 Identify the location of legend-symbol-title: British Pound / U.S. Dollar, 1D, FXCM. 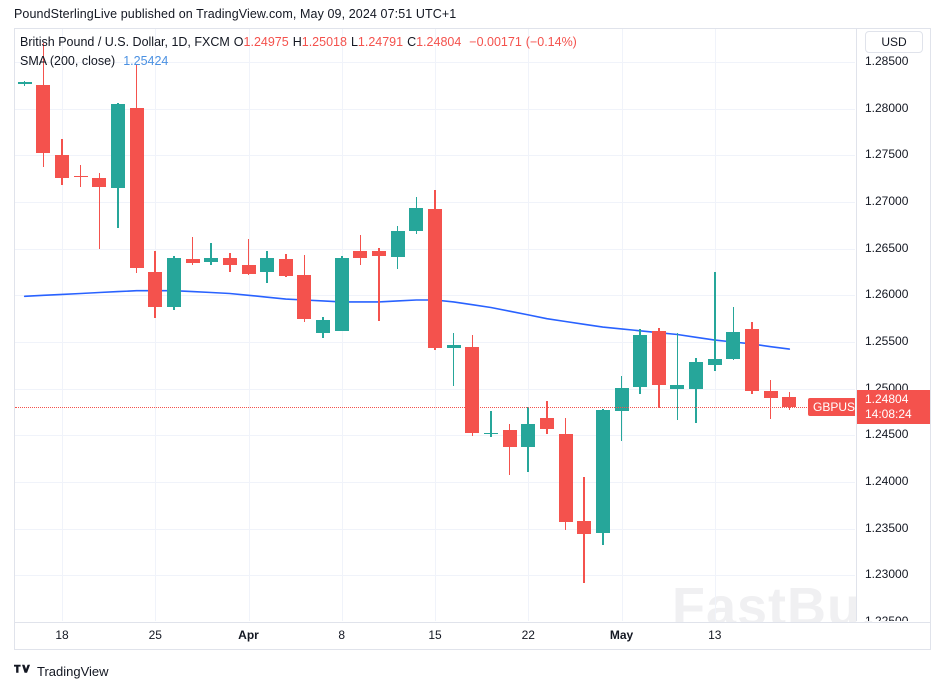
(125, 42).